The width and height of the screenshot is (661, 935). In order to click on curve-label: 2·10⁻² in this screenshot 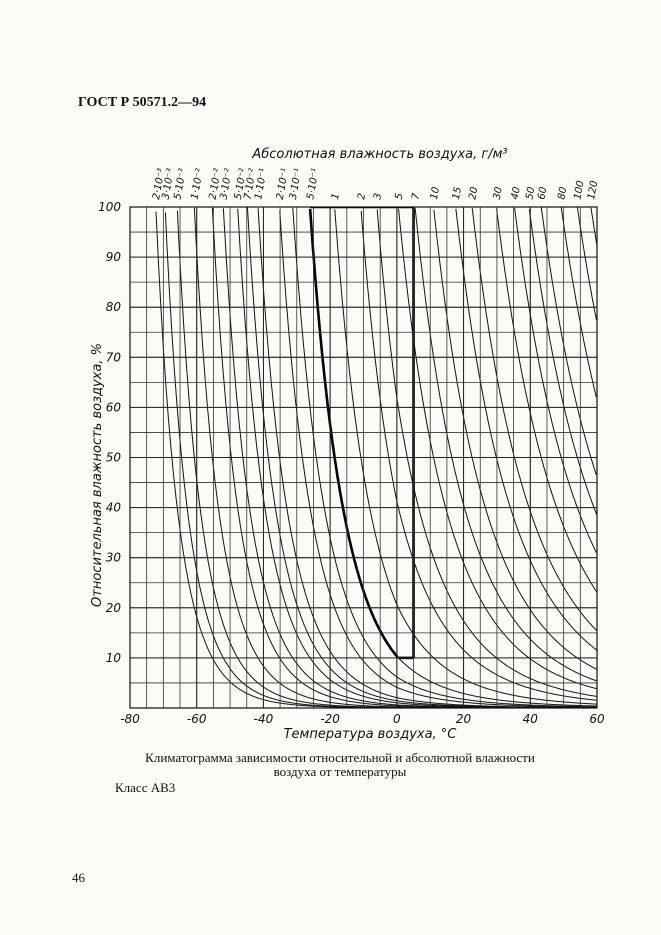, I will do `click(216, 184)`.